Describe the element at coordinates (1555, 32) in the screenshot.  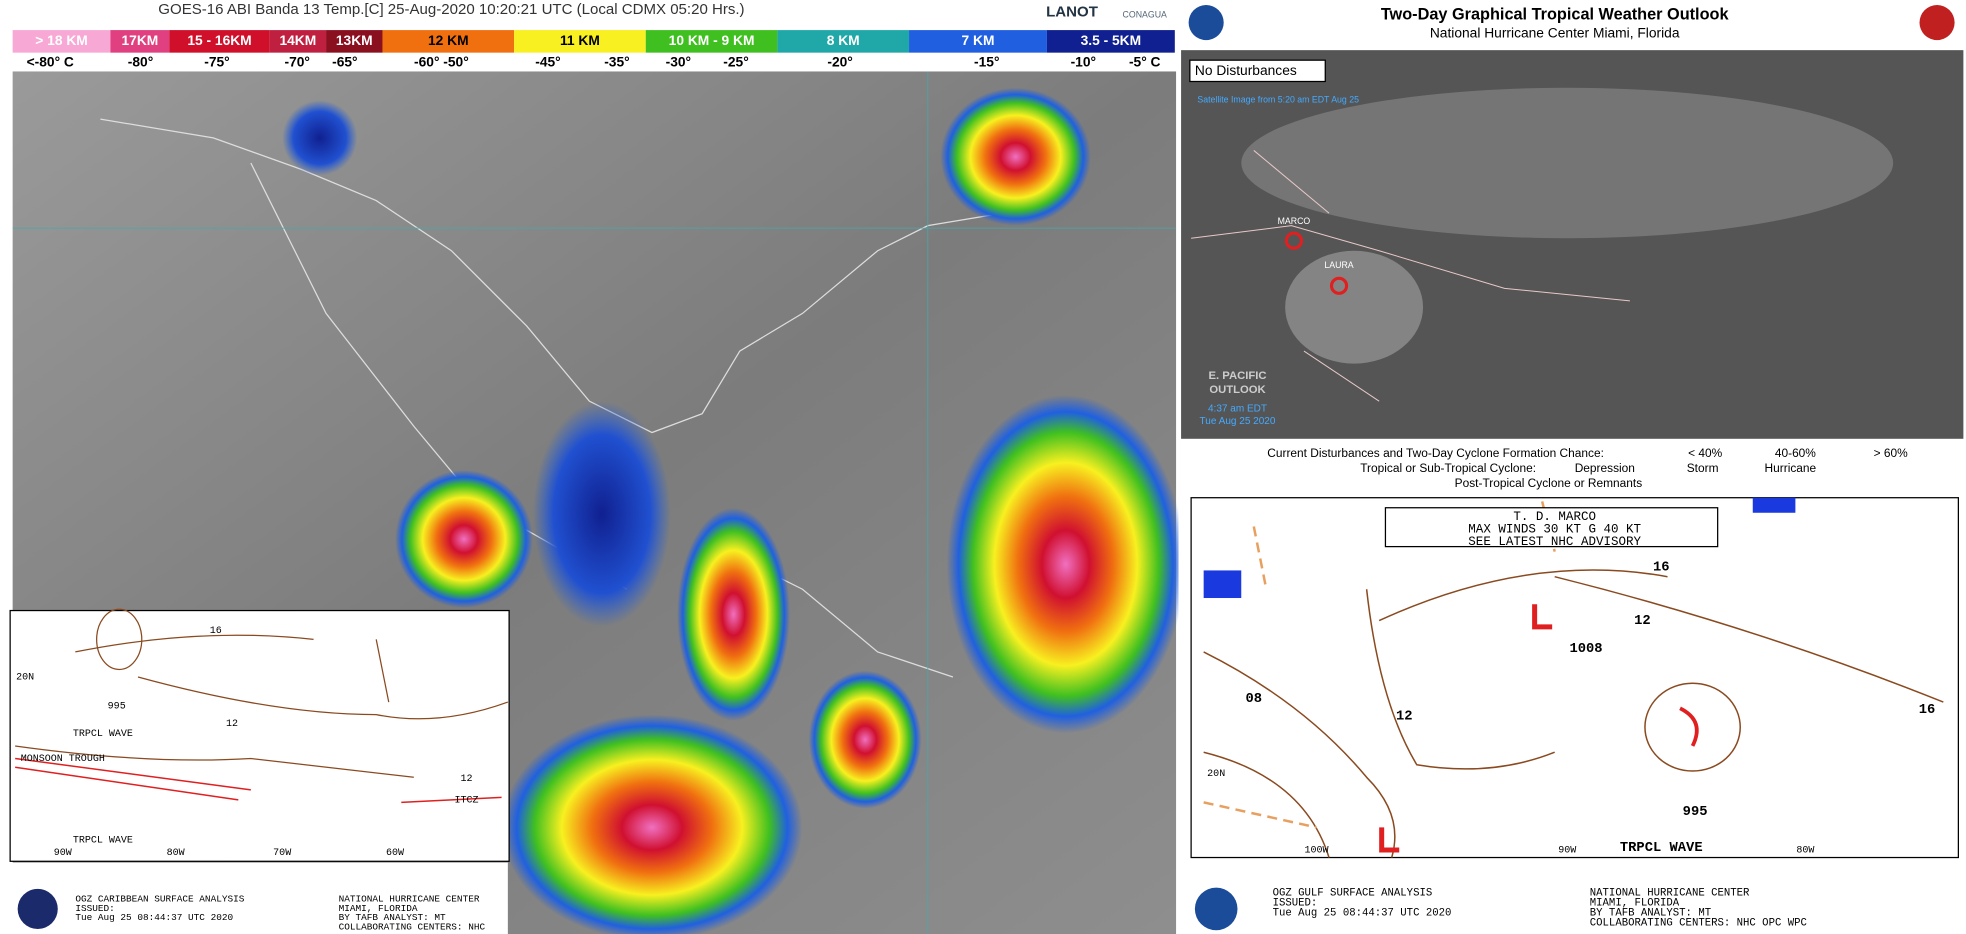
I see `outlook-subtitle: National Hurricane Center Miami, Florida` at that location.